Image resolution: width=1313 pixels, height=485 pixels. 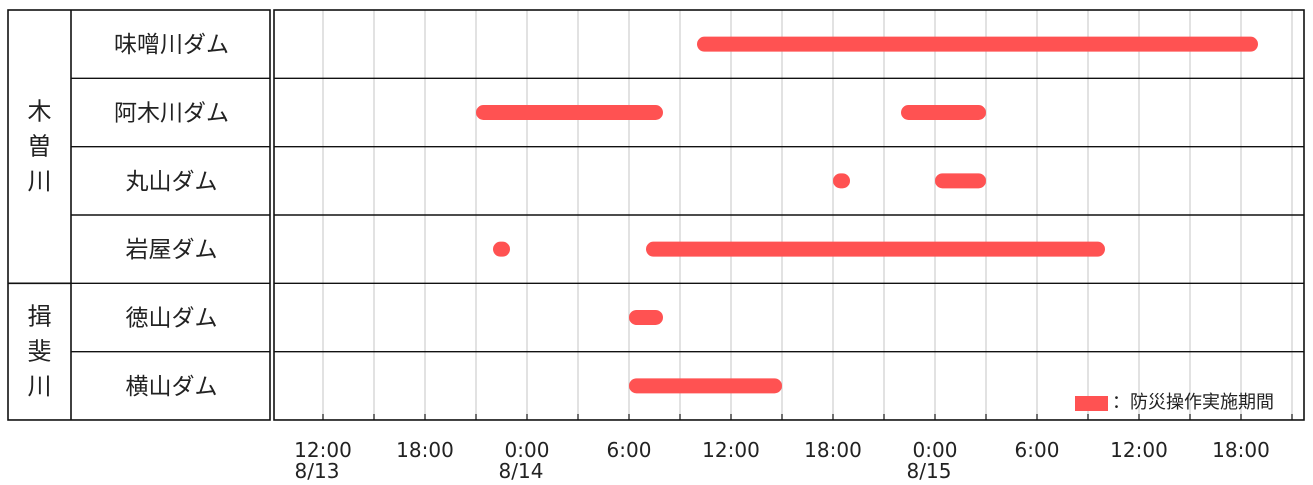 I want to click on row-label: 味噌川ダム, so click(x=171, y=45).